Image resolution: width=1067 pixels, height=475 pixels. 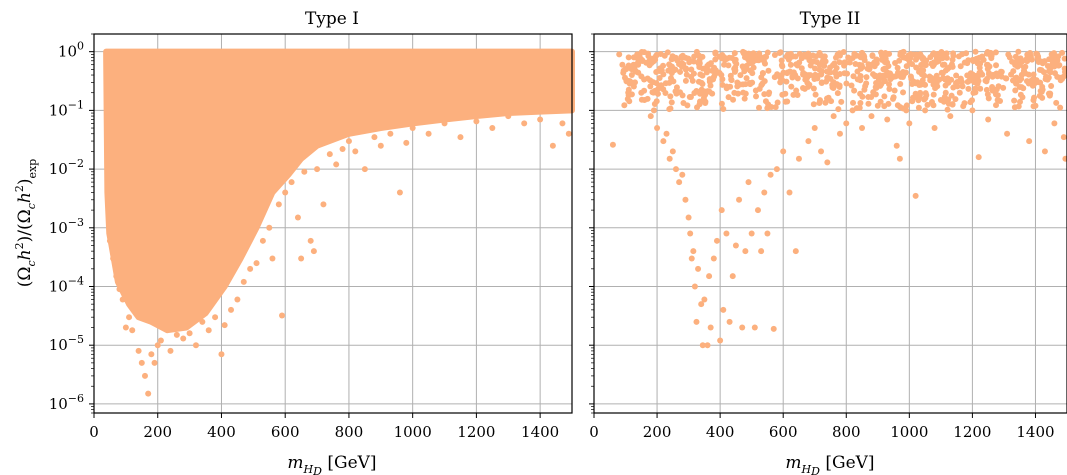 I want to click on x-tick-label: 1200, so click(x=476, y=432).